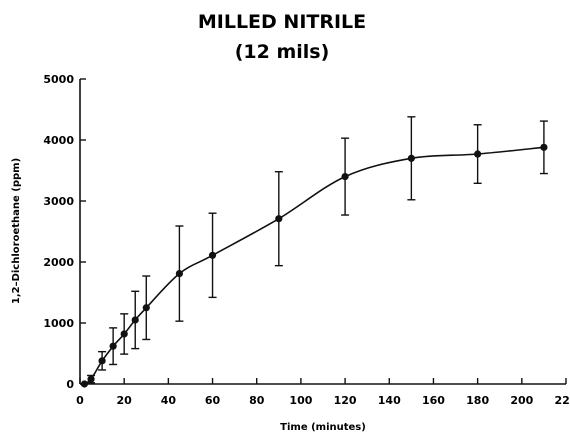 The height and width of the screenshot is (436, 570). What do you see at coordinates (389, 400) in the screenshot?
I see `x-tick-label: 140` at bounding box center [389, 400].